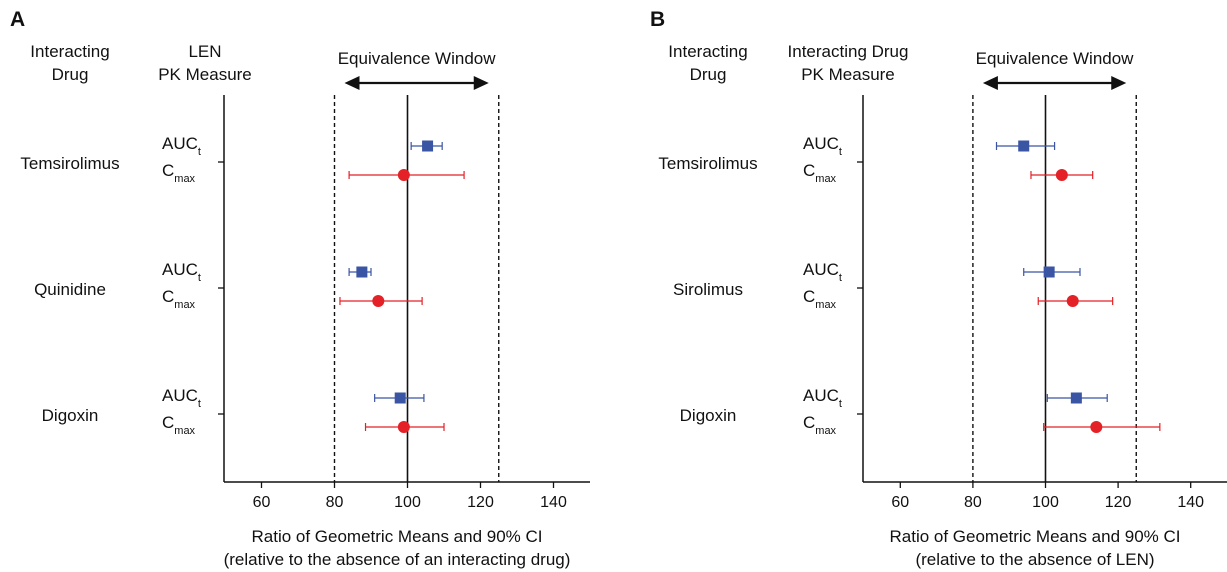 The width and height of the screenshot is (1227, 572). Describe the element at coordinates (17, 19) in the screenshot. I see `panel-letter: A` at that location.